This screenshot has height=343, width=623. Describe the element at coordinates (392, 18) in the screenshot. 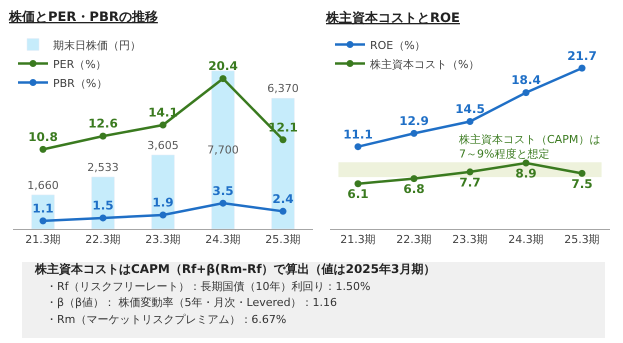

I see `chart-title: 株主資本コストとROE` at that location.